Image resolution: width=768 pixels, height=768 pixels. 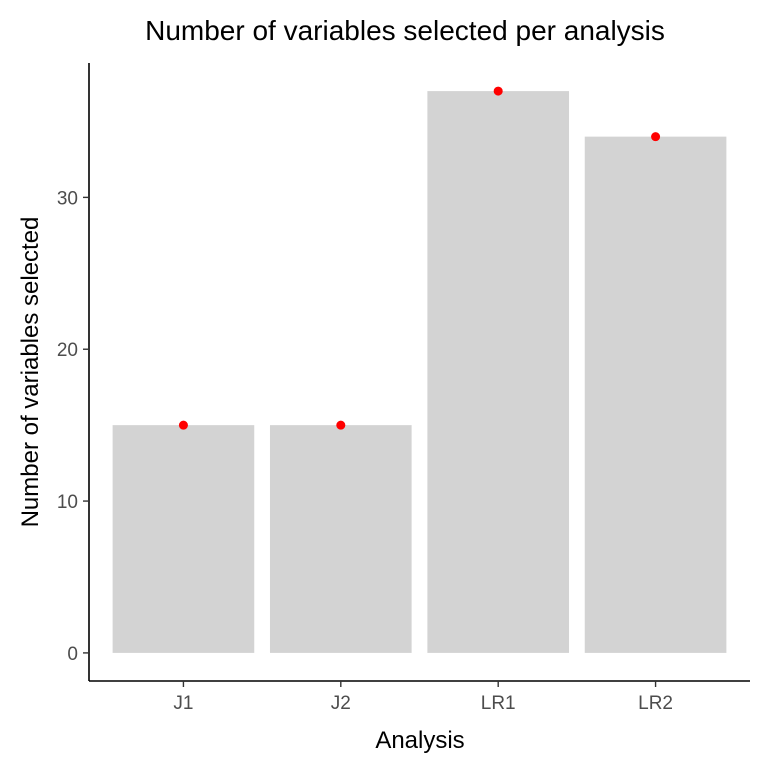 What do you see at coordinates (341, 703) in the screenshot?
I see `x-tick-label-J2: J2` at bounding box center [341, 703].